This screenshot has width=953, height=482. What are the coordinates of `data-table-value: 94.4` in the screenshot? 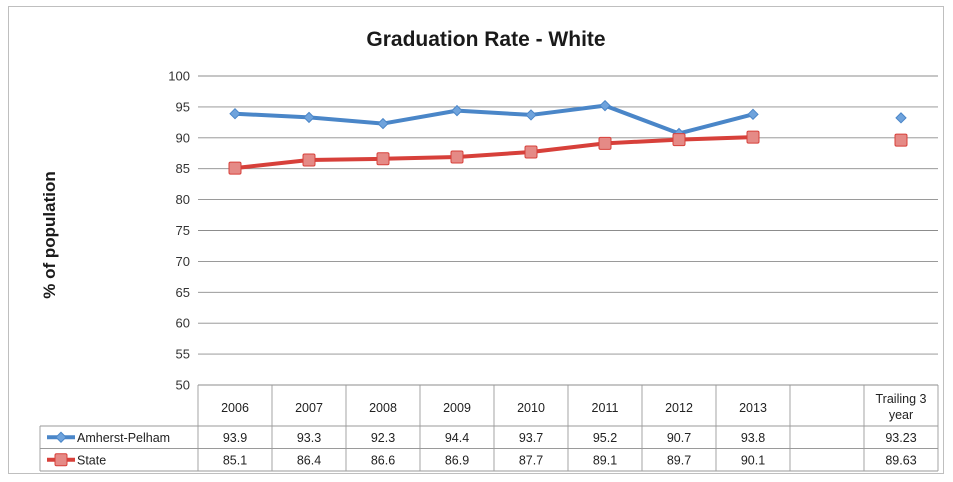 It's located at (457, 438).